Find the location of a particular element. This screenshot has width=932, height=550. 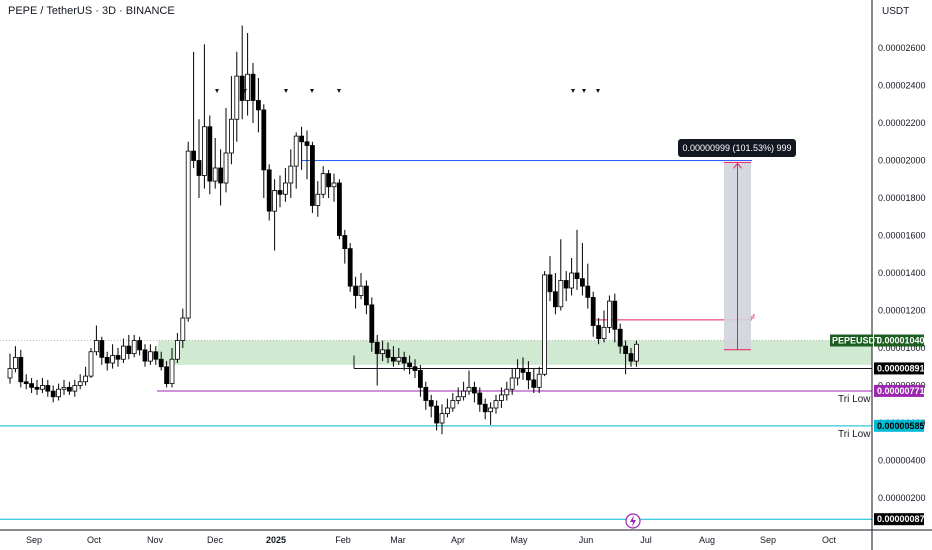

lightning-icon-glyph is located at coordinates (633, 521).